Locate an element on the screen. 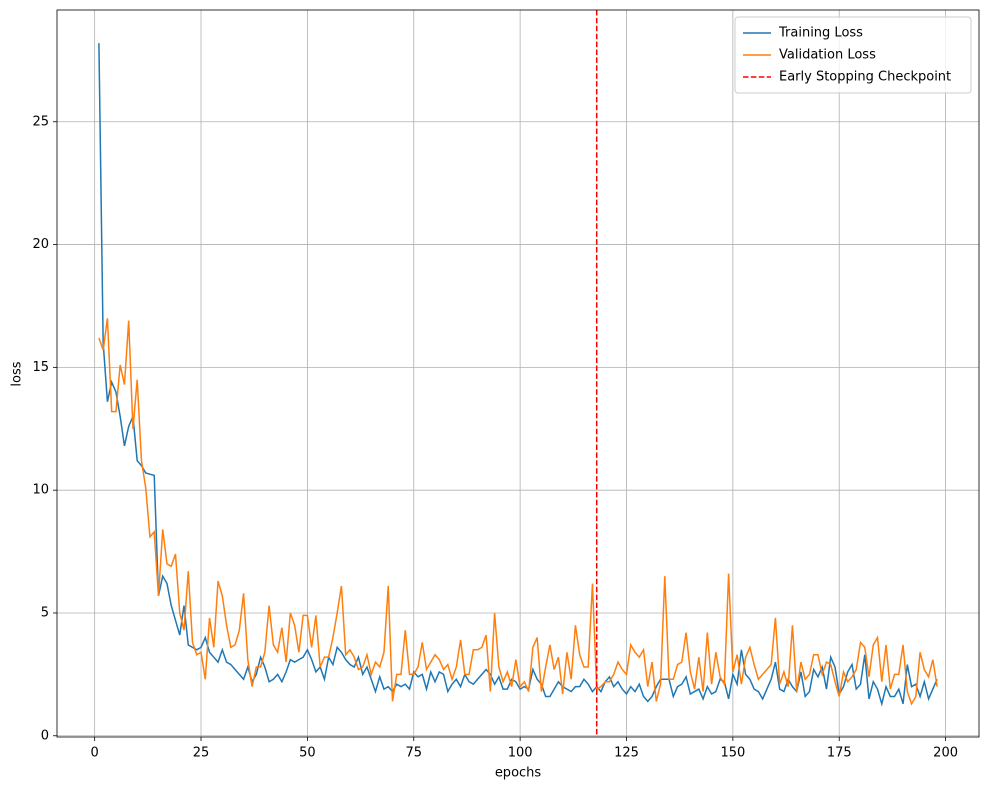  x-tick-label: 75 is located at coordinates (413, 753).